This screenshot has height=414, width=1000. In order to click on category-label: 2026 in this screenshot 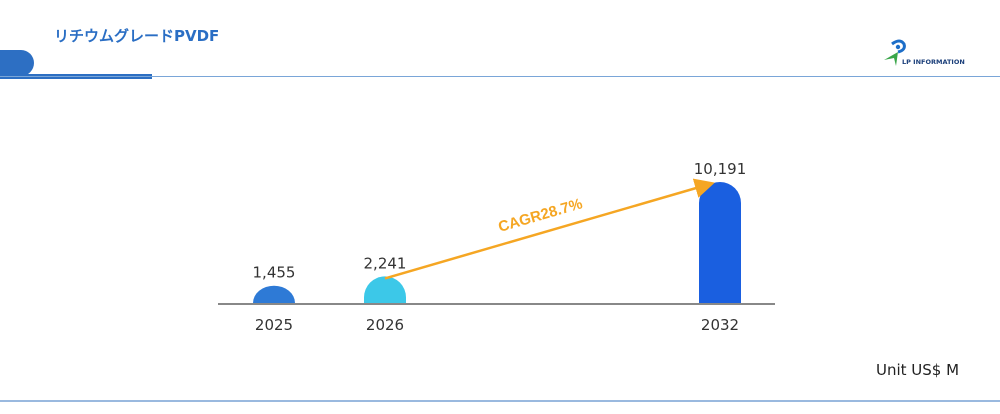, I will do `click(385, 325)`.